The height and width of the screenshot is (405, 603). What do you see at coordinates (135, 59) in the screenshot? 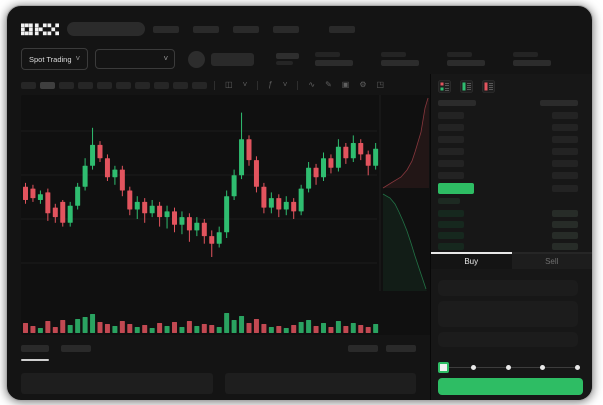
I see `pair-selector: ˅` at bounding box center [135, 59].